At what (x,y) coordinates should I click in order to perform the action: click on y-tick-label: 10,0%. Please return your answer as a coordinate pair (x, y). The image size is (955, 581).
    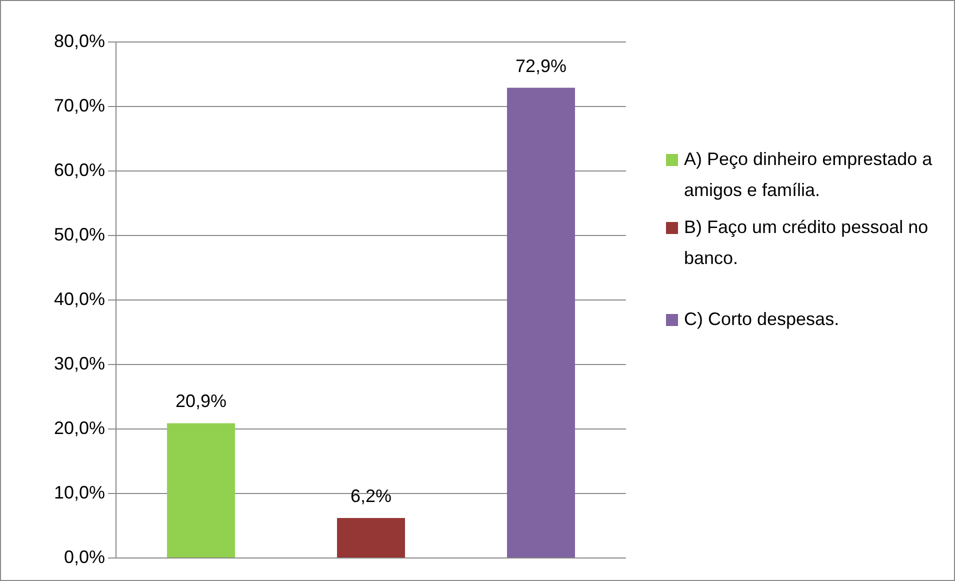
    Looking at the image, I should click on (79, 492).